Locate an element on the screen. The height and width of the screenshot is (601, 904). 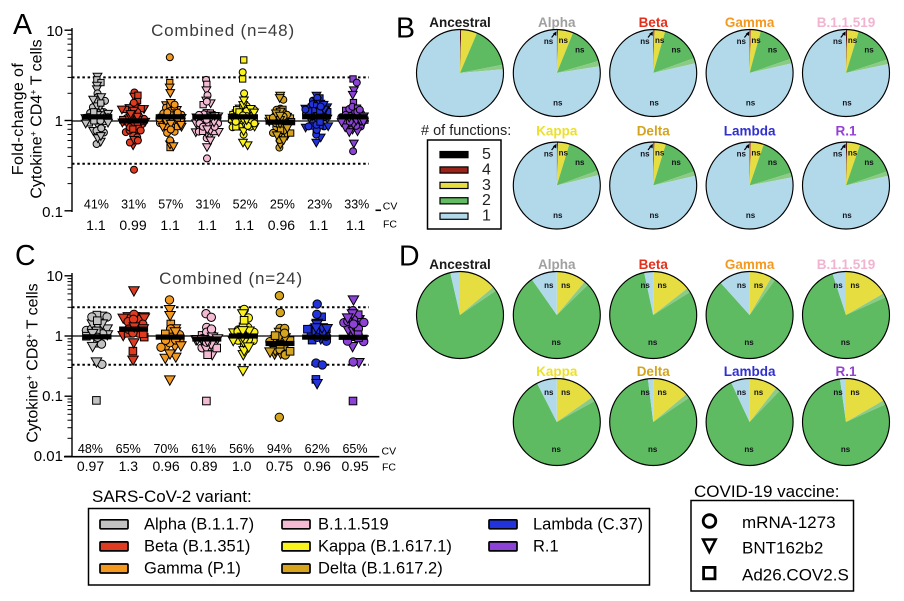
svg-text: Combined (n=48) is located at coordinates (223, 30).